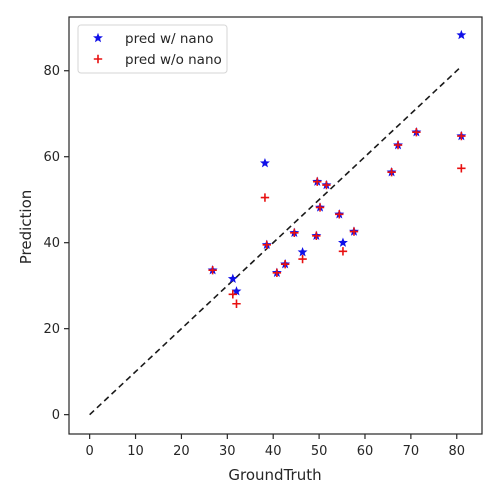 The width and height of the screenshot is (500, 500). I want to click on y-tick-label-60: 60, so click(51, 157).